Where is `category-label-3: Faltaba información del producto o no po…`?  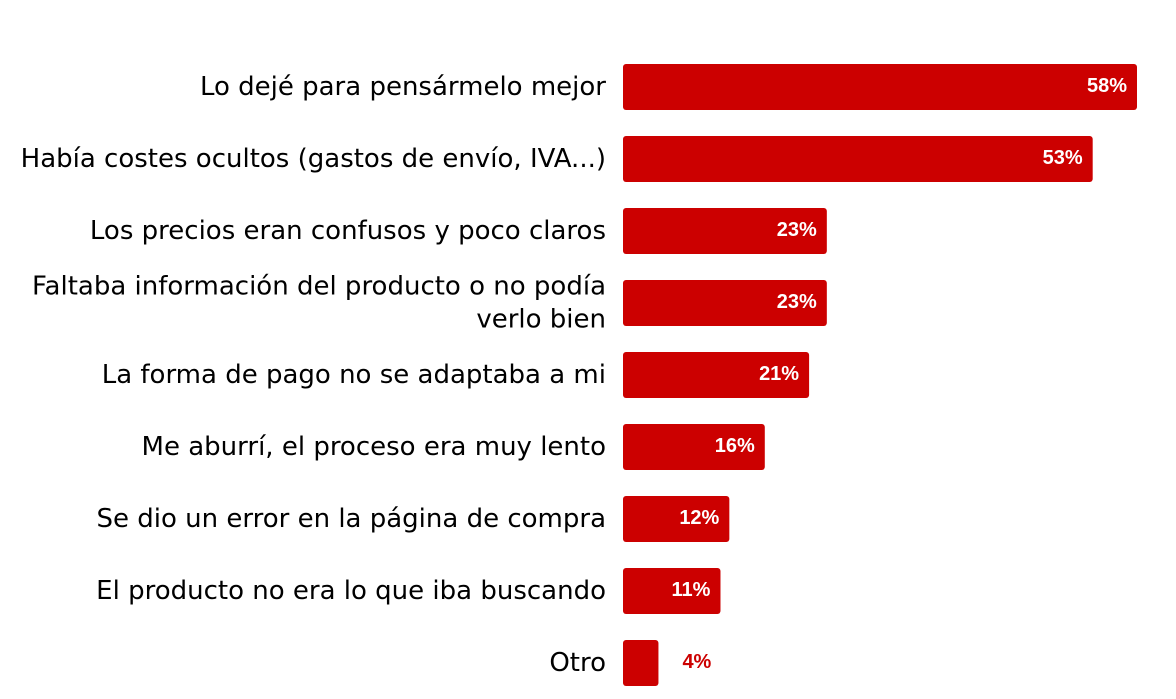
category-label-3: Faltaba información del producto o no po… is located at coordinates (319, 303).